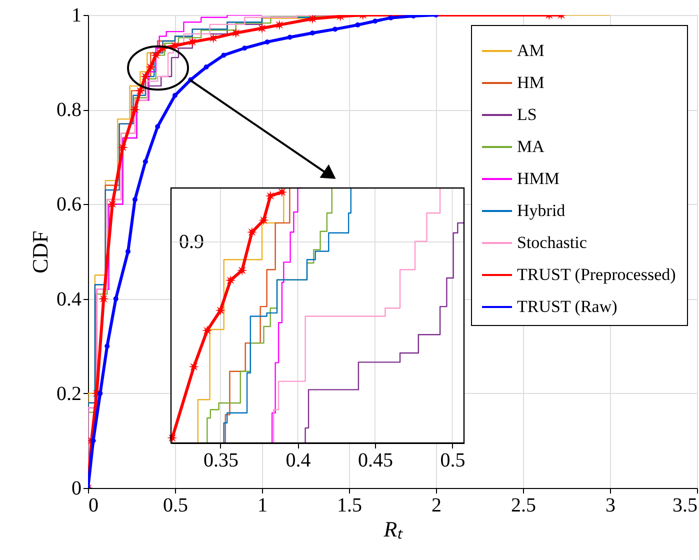 This screenshot has height=560, width=699. Describe the element at coordinates (393, 529) in the screenshot. I see `x-axis-title: Rₜ` at that location.